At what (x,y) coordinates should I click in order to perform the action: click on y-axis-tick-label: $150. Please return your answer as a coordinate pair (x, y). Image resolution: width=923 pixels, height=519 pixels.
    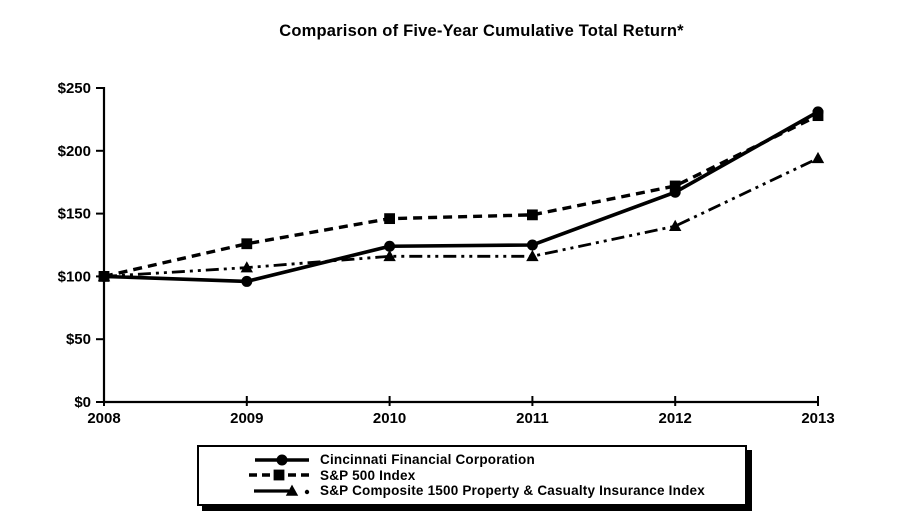
    Looking at the image, I should click on (74, 214).